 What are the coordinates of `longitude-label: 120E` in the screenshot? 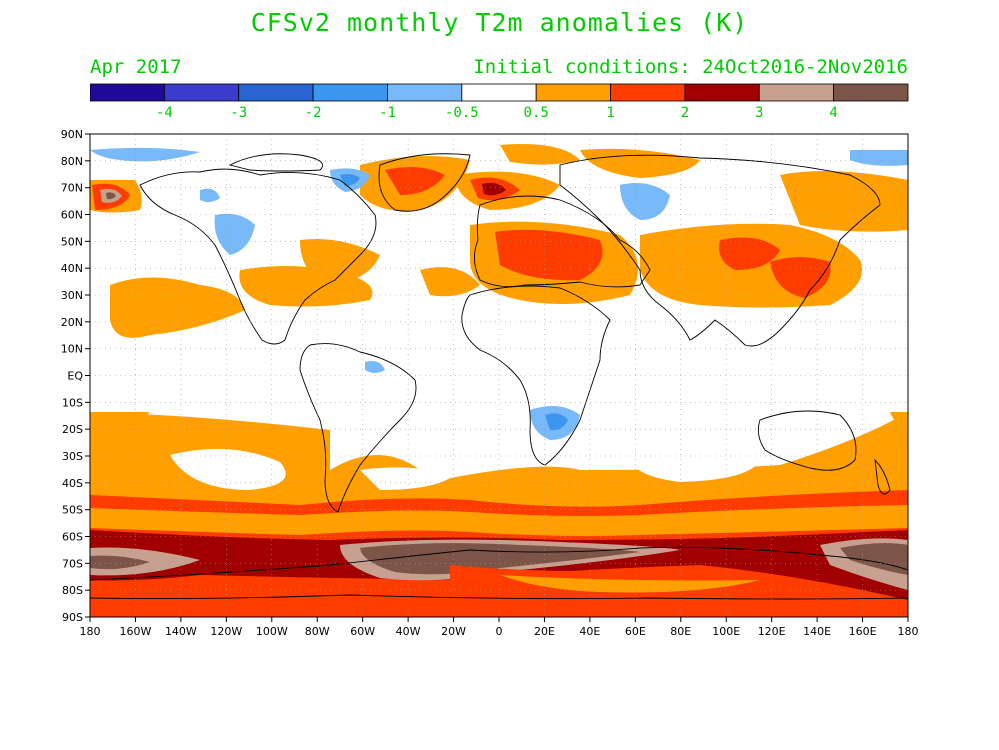 It's located at (772, 631).